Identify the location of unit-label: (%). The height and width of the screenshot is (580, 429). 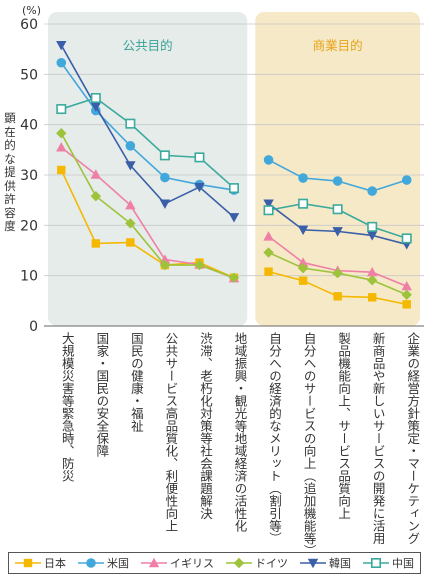
(32, 10).